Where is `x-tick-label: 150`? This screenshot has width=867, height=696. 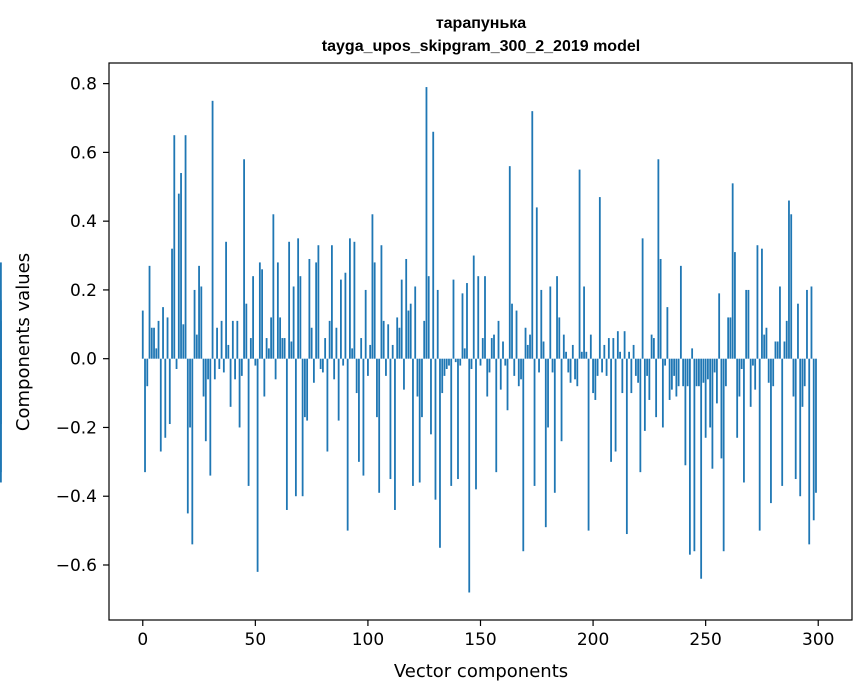 x-tick-label: 150 is located at coordinates (480, 640).